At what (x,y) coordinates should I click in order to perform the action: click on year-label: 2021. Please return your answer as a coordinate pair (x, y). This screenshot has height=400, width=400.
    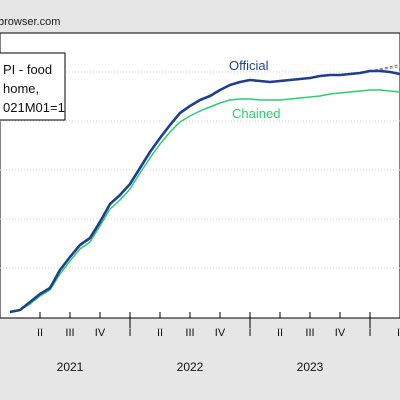
    Looking at the image, I should click on (70, 367).